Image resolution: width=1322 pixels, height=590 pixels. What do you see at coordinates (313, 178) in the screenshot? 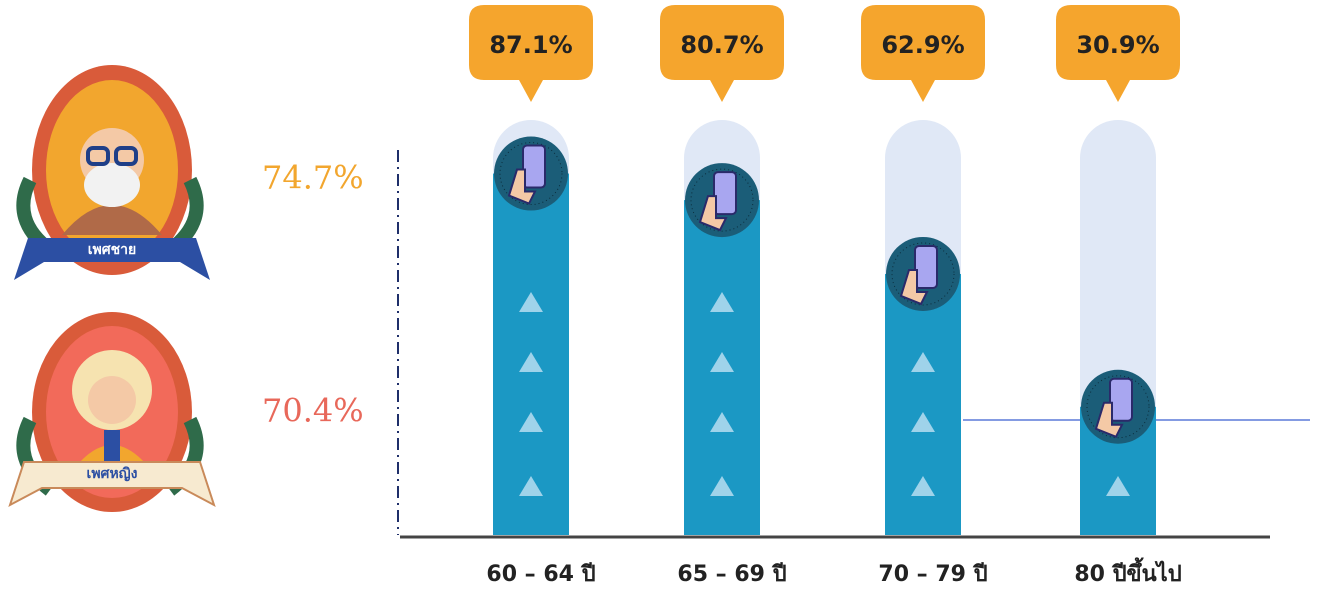
I see `male-value: 74.7%` at bounding box center [313, 178].